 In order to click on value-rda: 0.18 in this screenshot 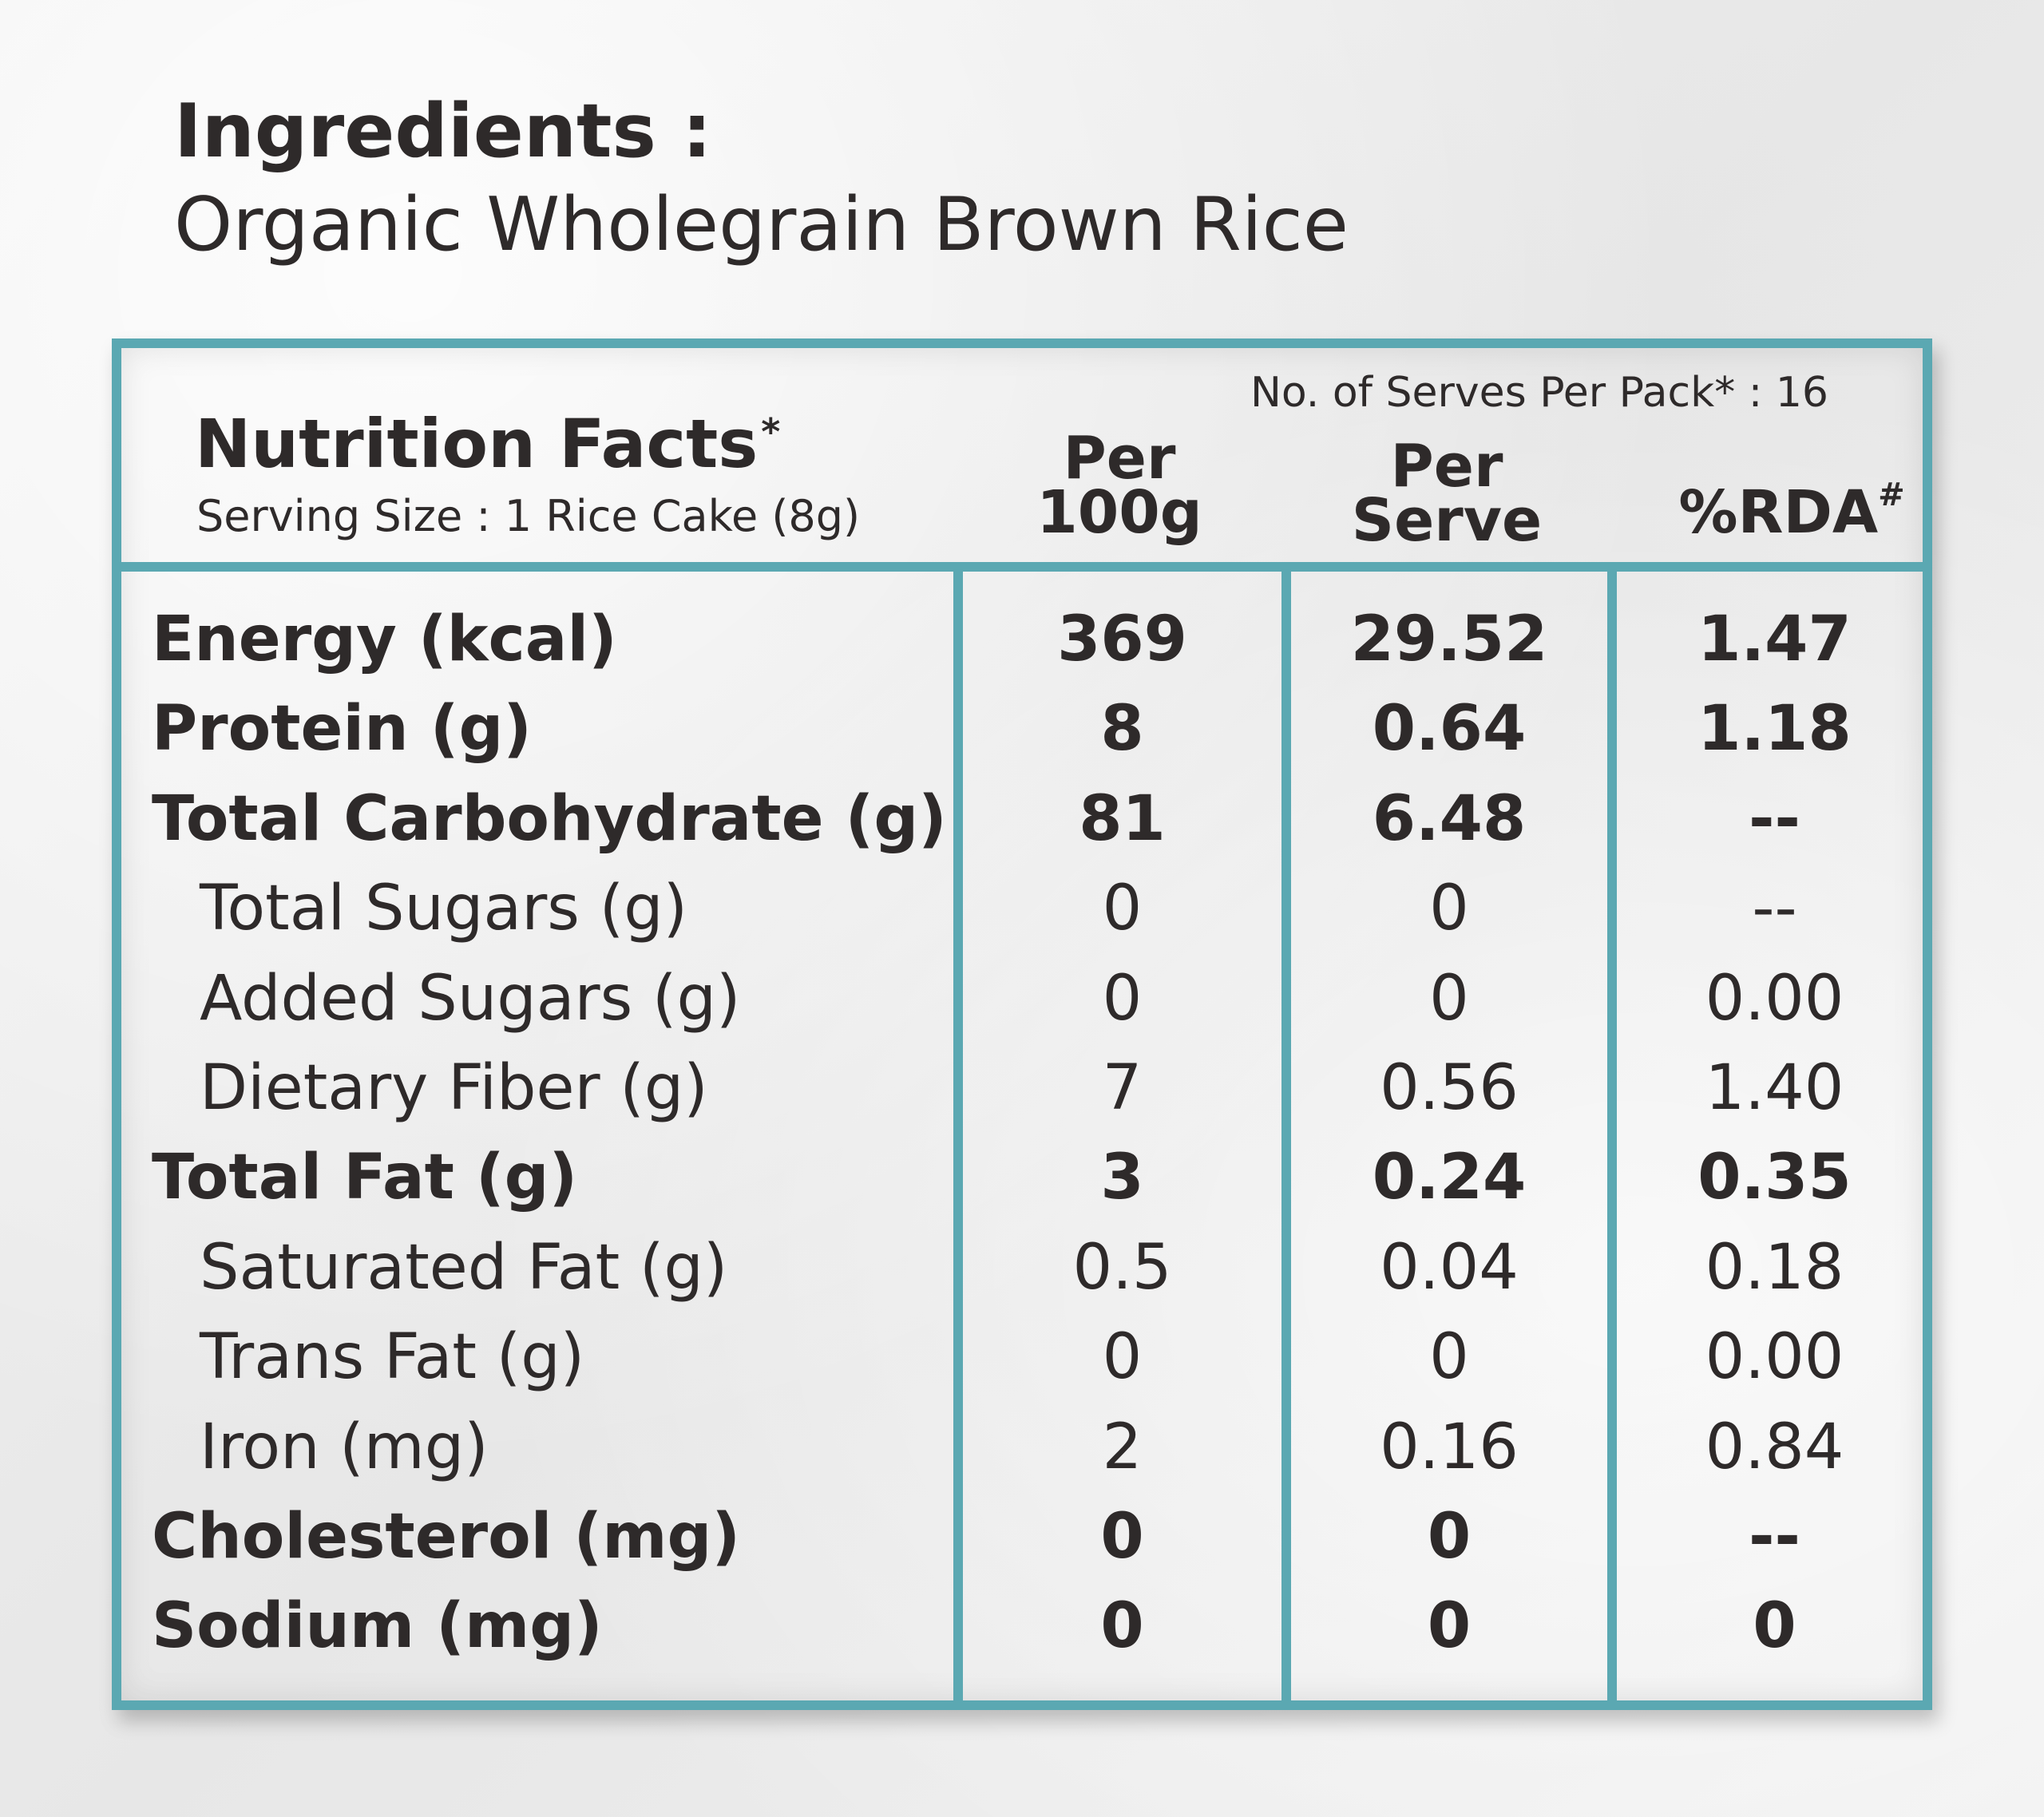, I will do `click(1774, 1267)`.